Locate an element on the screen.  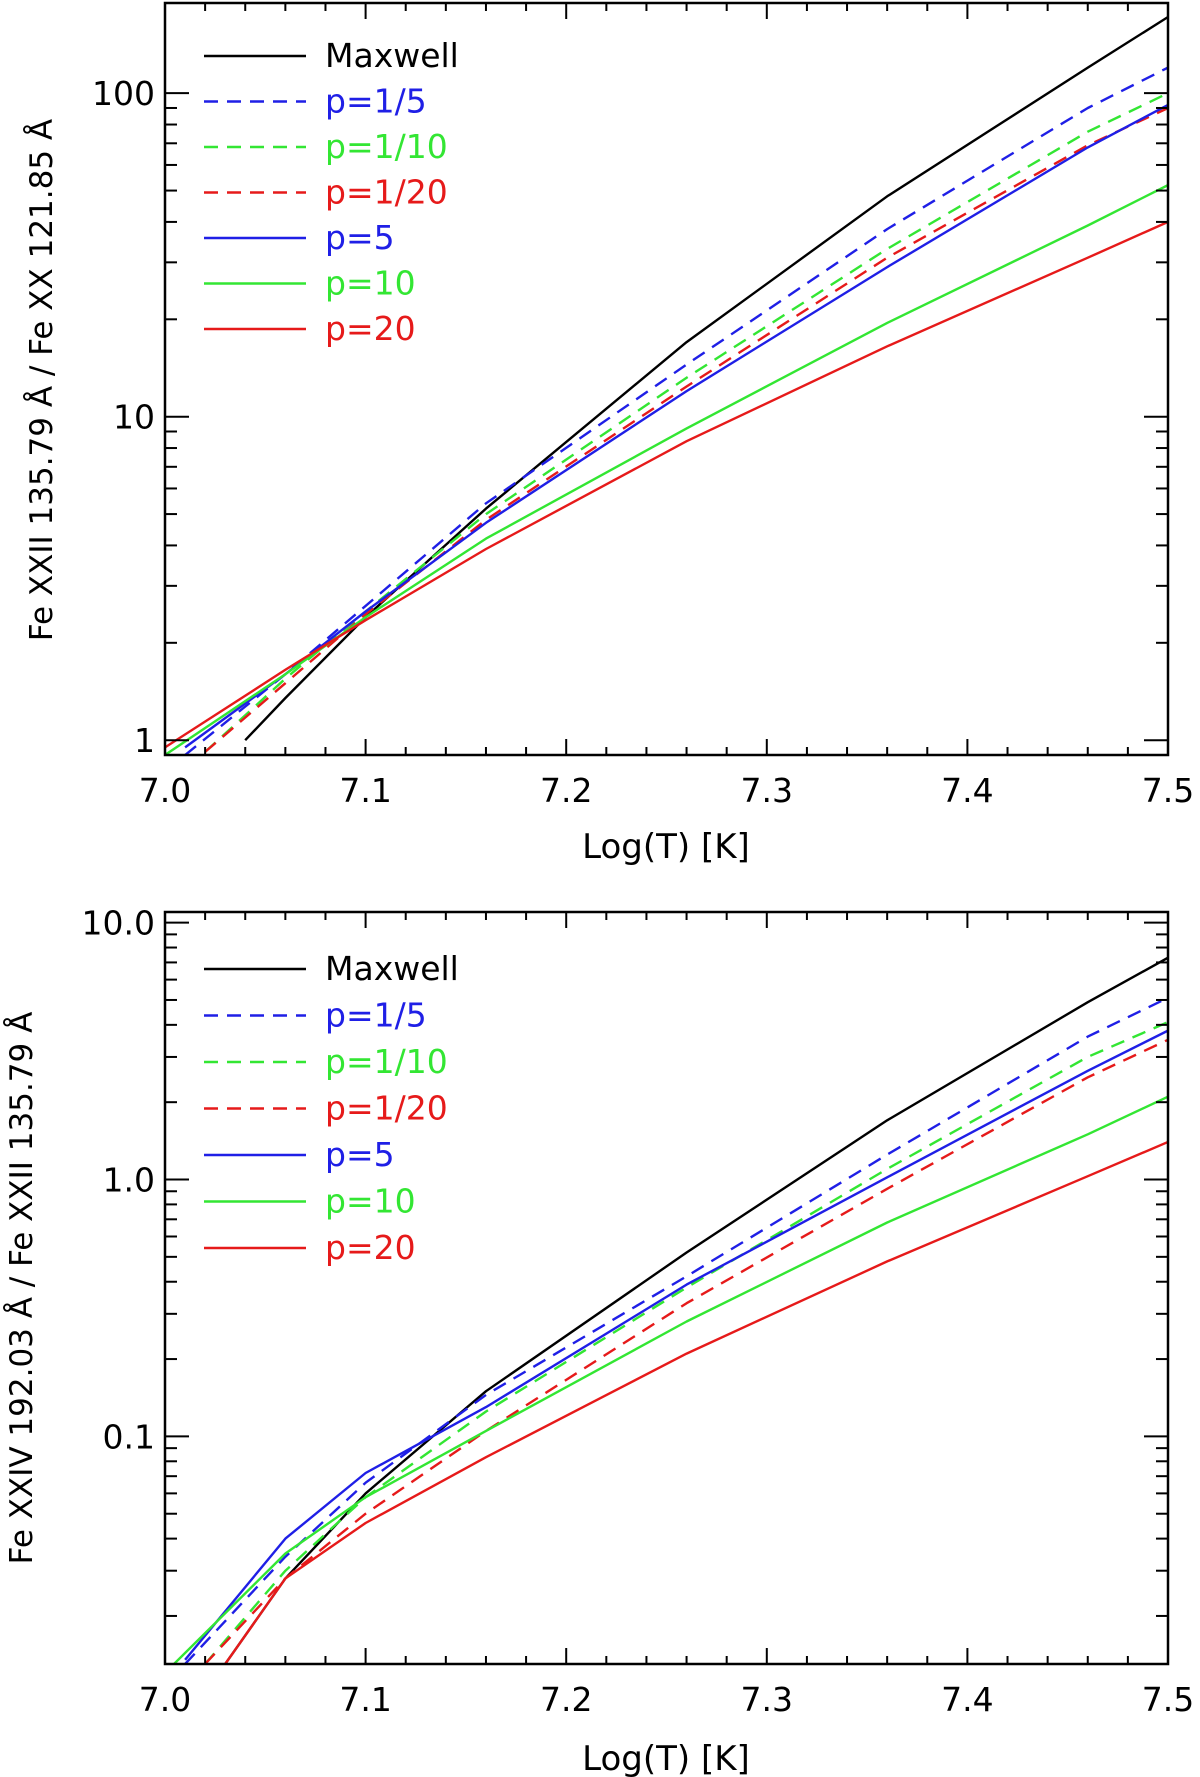
y-tick-label: 1.0 is located at coordinates (129, 1180).